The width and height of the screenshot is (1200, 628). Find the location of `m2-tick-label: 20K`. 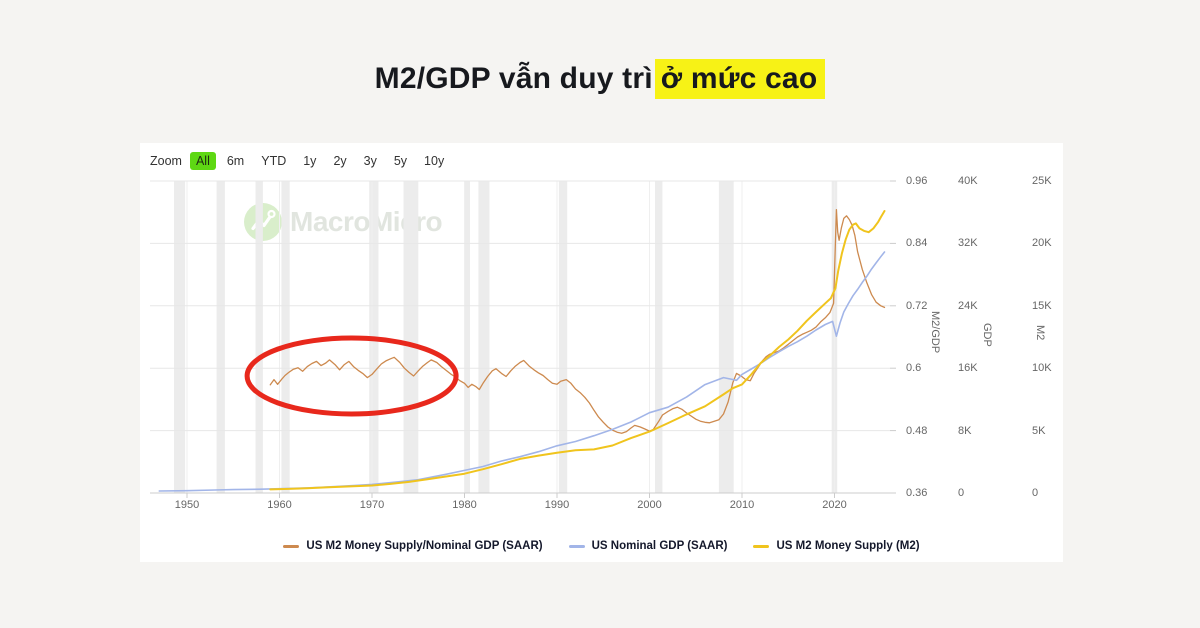

m2-tick-label: 20K is located at coordinates (1042, 243).